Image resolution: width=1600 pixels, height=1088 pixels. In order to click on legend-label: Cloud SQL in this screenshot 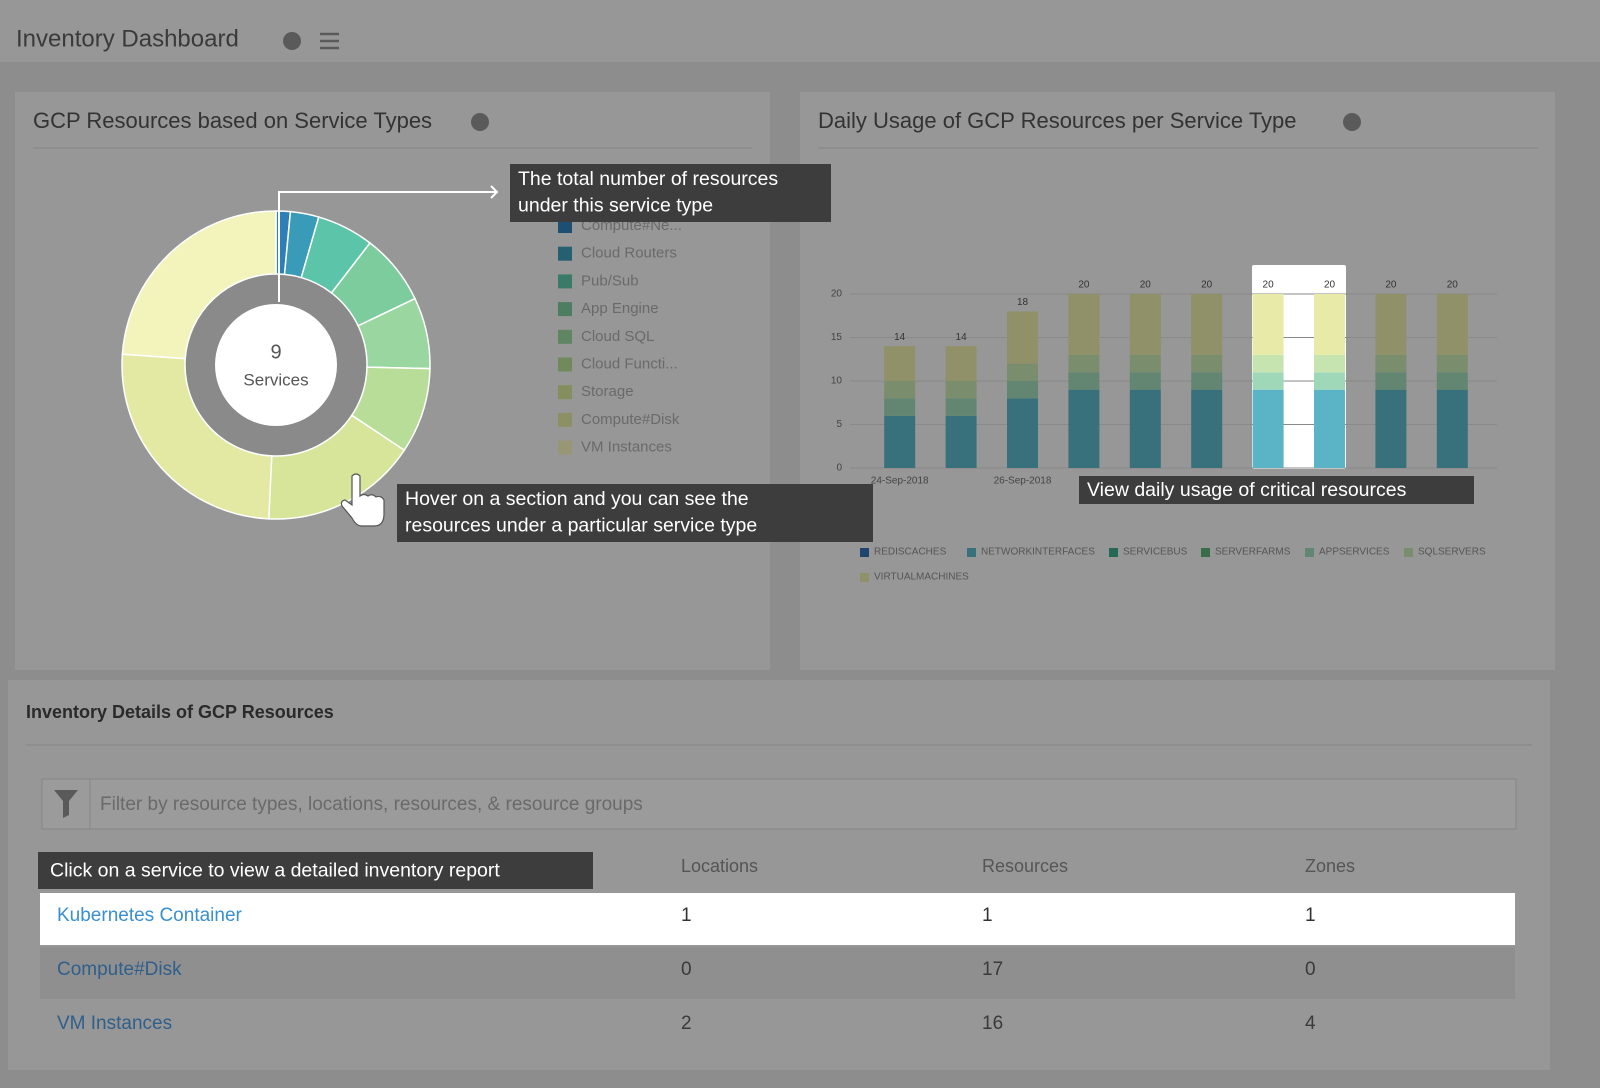, I will do `click(617, 336)`.